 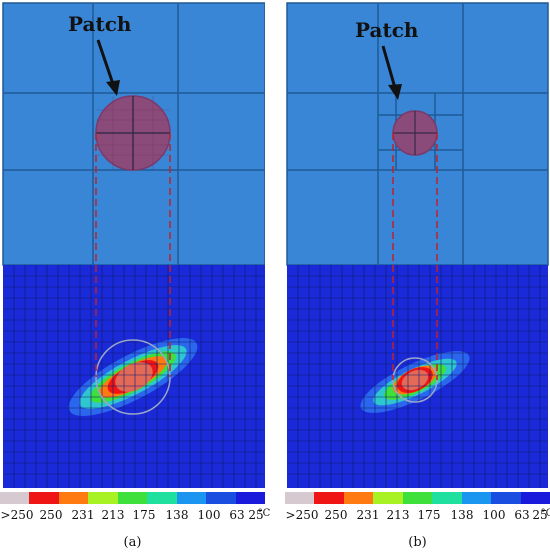 What do you see at coordinates (417, 542) in the screenshot?
I see `caption: (b)` at bounding box center [417, 542].